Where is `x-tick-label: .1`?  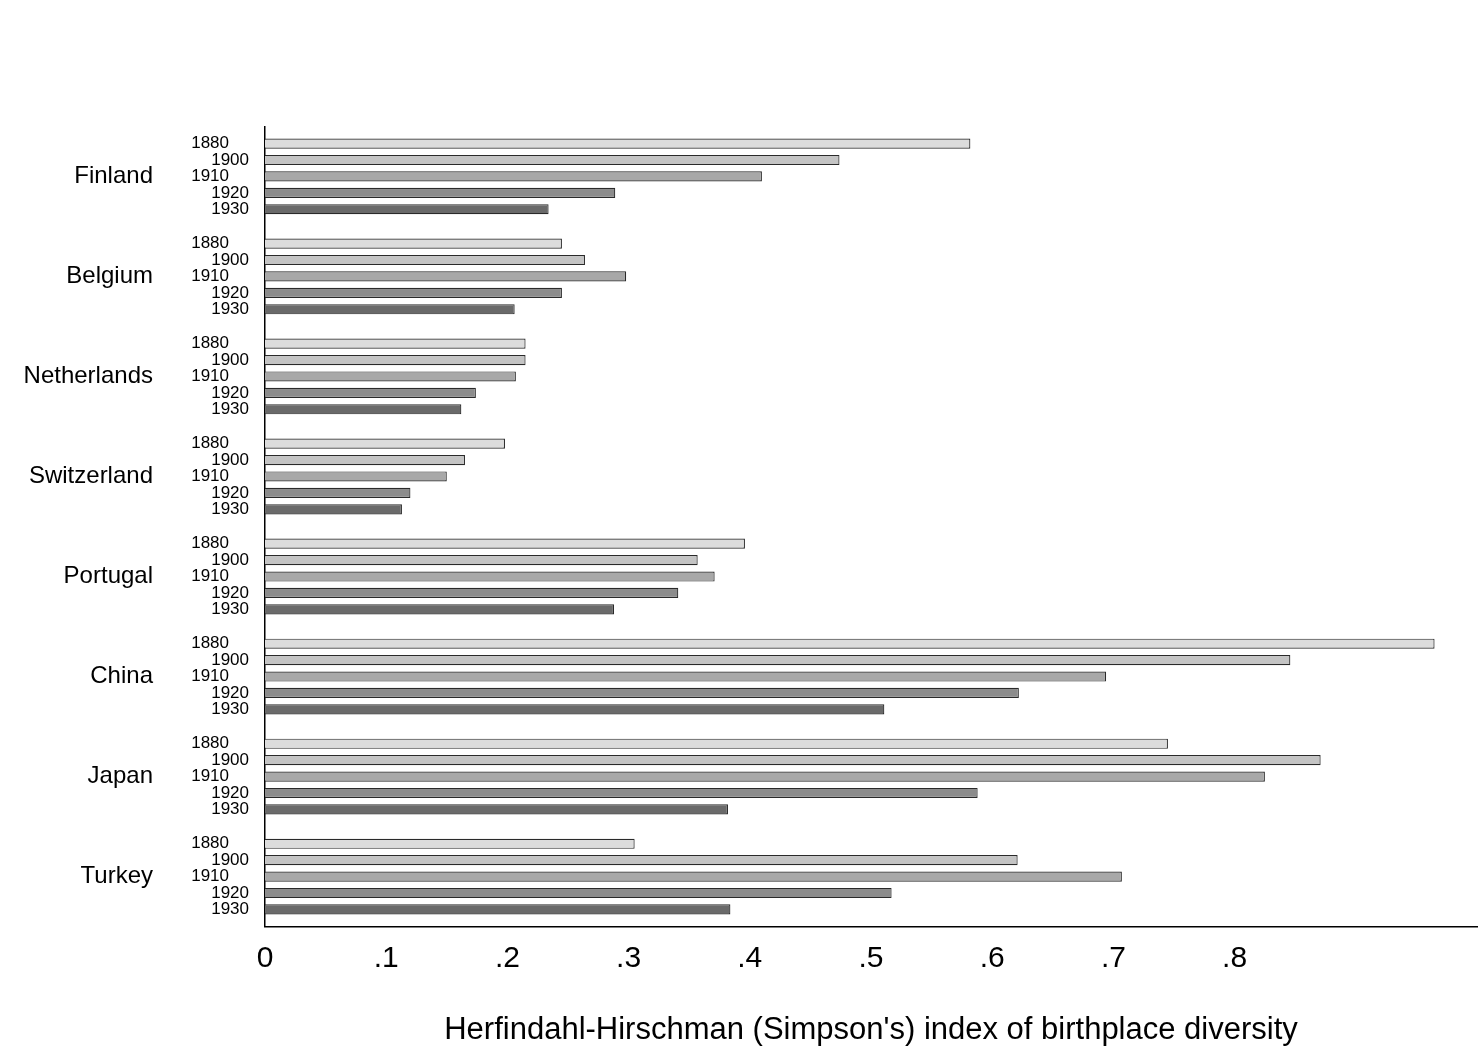 x-tick-label: .1 is located at coordinates (386, 956).